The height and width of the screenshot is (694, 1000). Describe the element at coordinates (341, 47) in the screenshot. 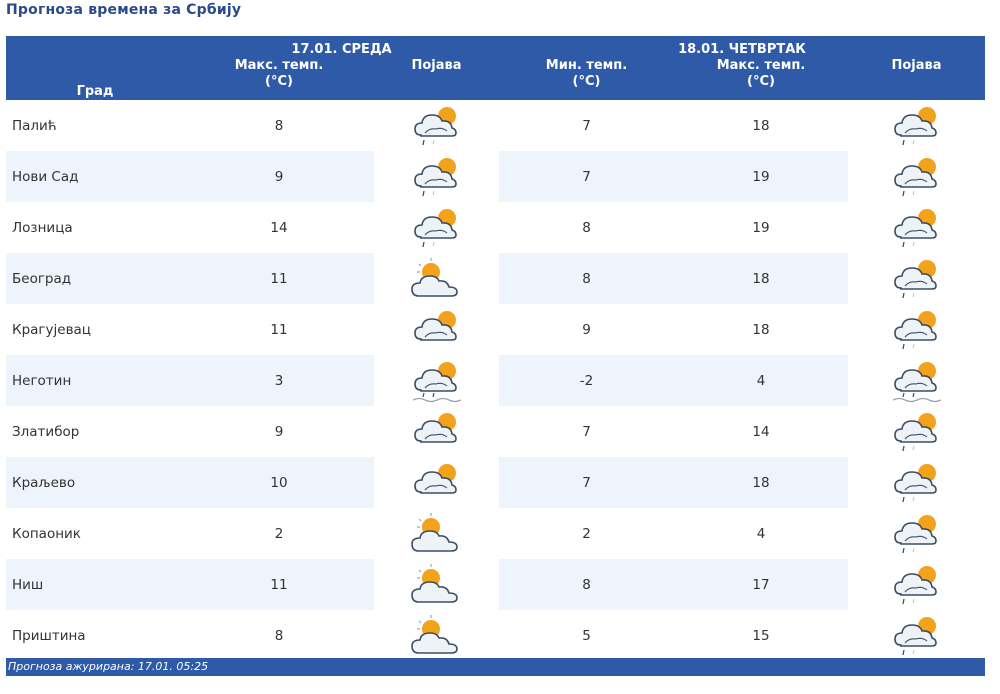

I see `day1-header: 17.01. СРЕДА` at that location.